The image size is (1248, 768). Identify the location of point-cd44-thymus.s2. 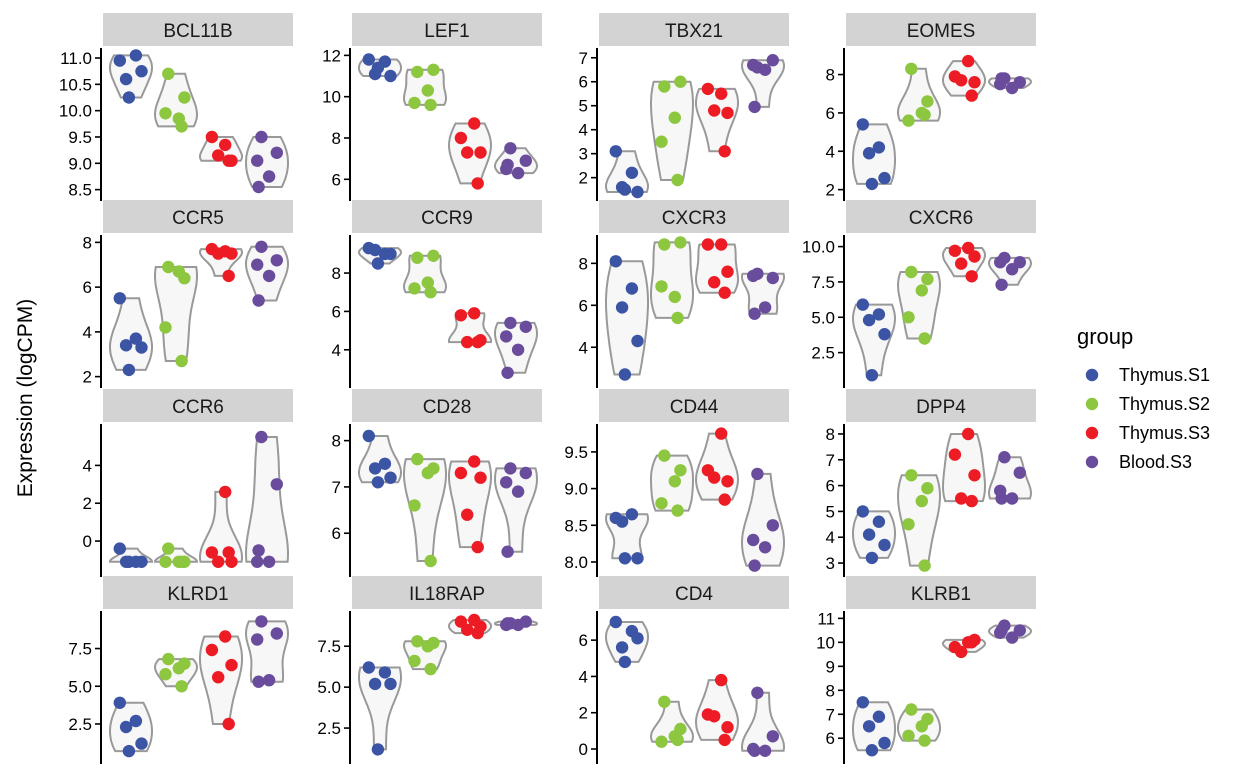
(664, 455).